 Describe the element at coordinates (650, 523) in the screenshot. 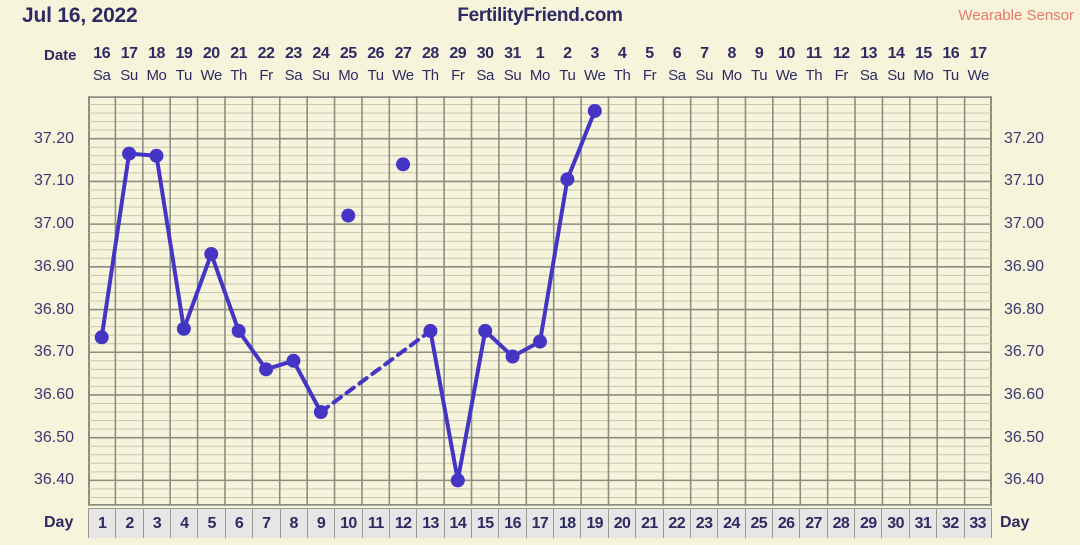

I see `cycle-day-cell: 21` at that location.